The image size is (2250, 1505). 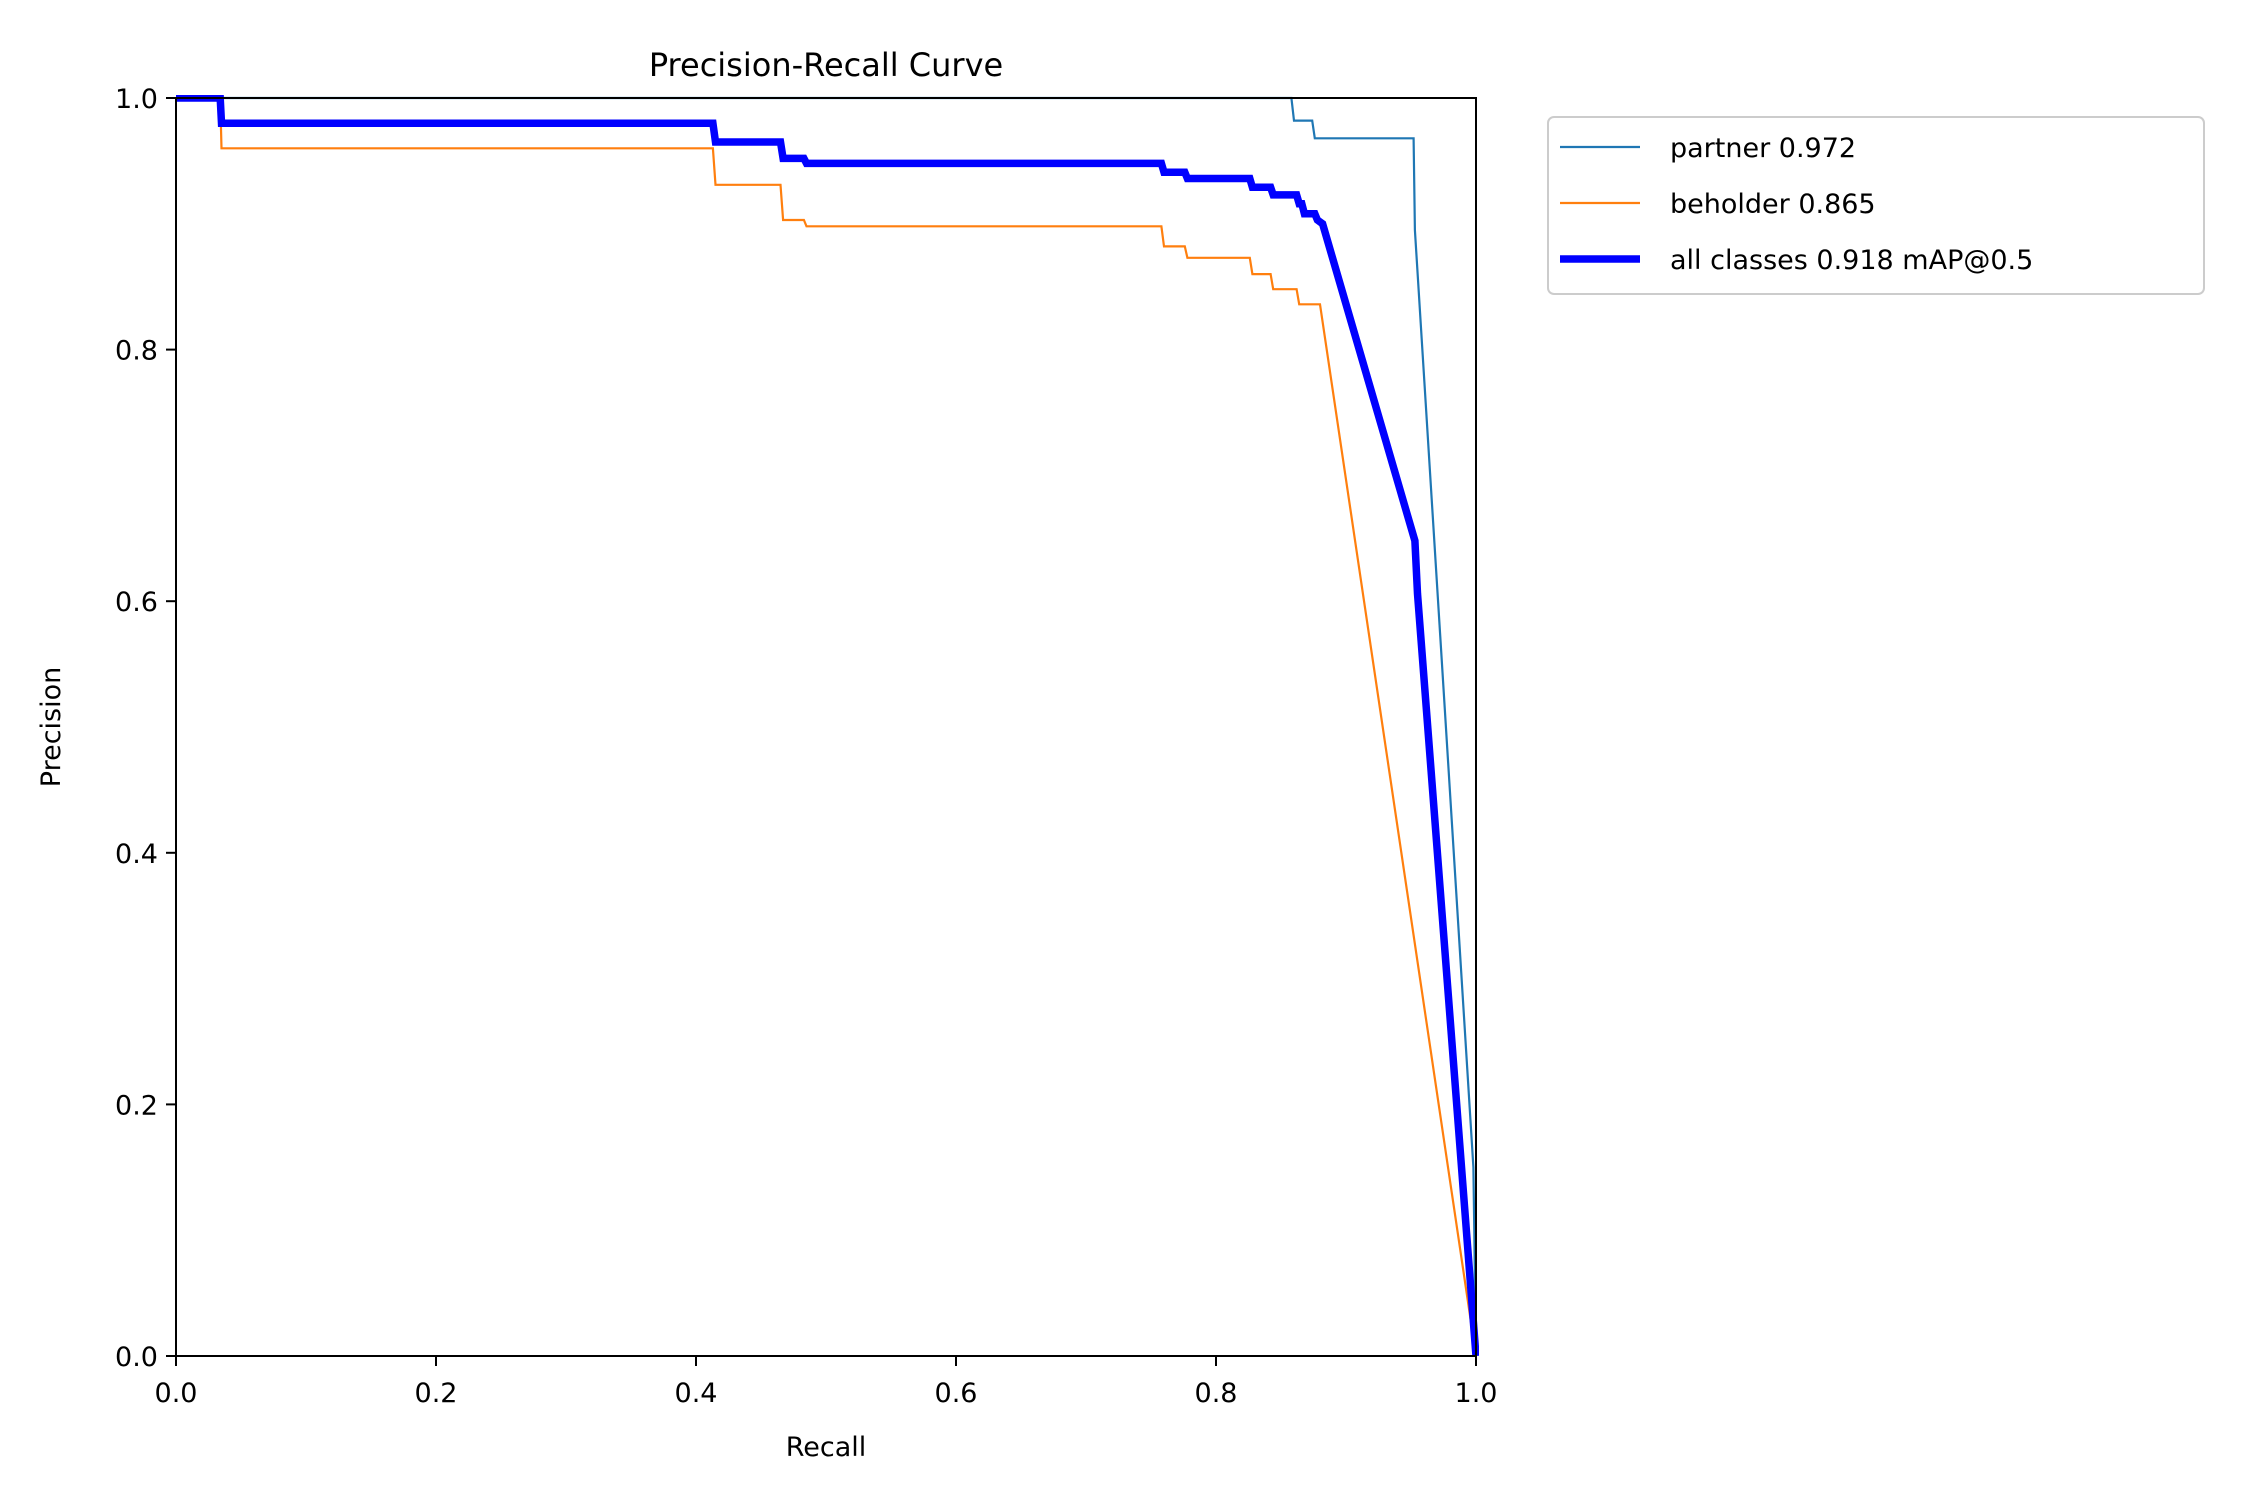 What do you see at coordinates (136, 351) in the screenshot?
I see `y-tick-label: 0.8` at bounding box center [136, 351].